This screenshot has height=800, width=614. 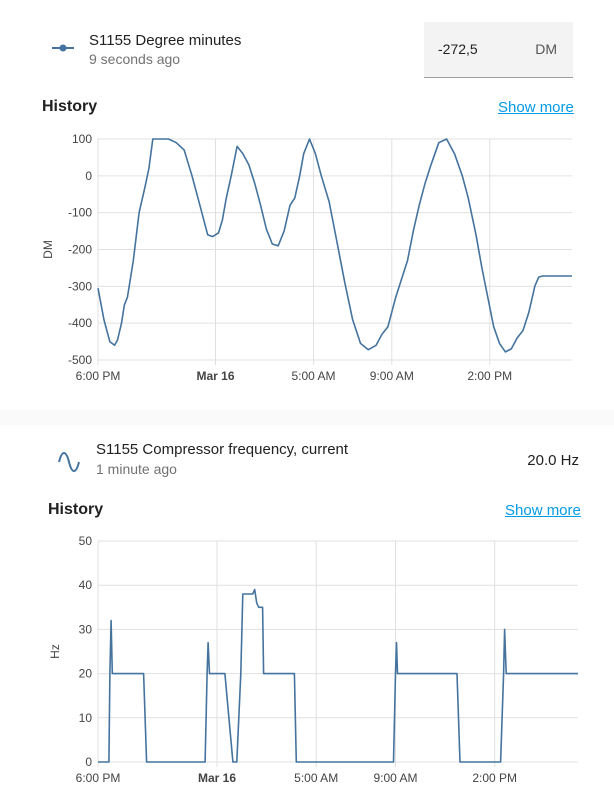 What do you see at coordinates (48, 249) in the screenshot?
I see `y-axis-title: DM` at bounding box center [48, 249].